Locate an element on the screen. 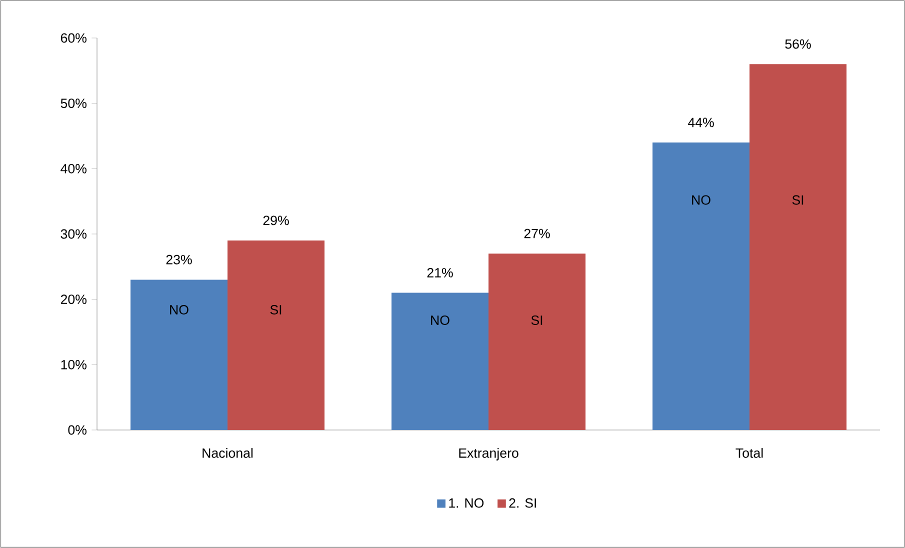  legend-label: 1. NO is located at coordinates (466, 503).